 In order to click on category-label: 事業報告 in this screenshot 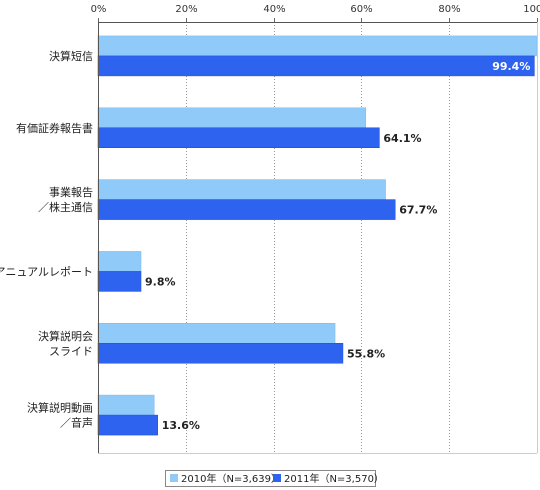, I will do `click(71, 192)`.